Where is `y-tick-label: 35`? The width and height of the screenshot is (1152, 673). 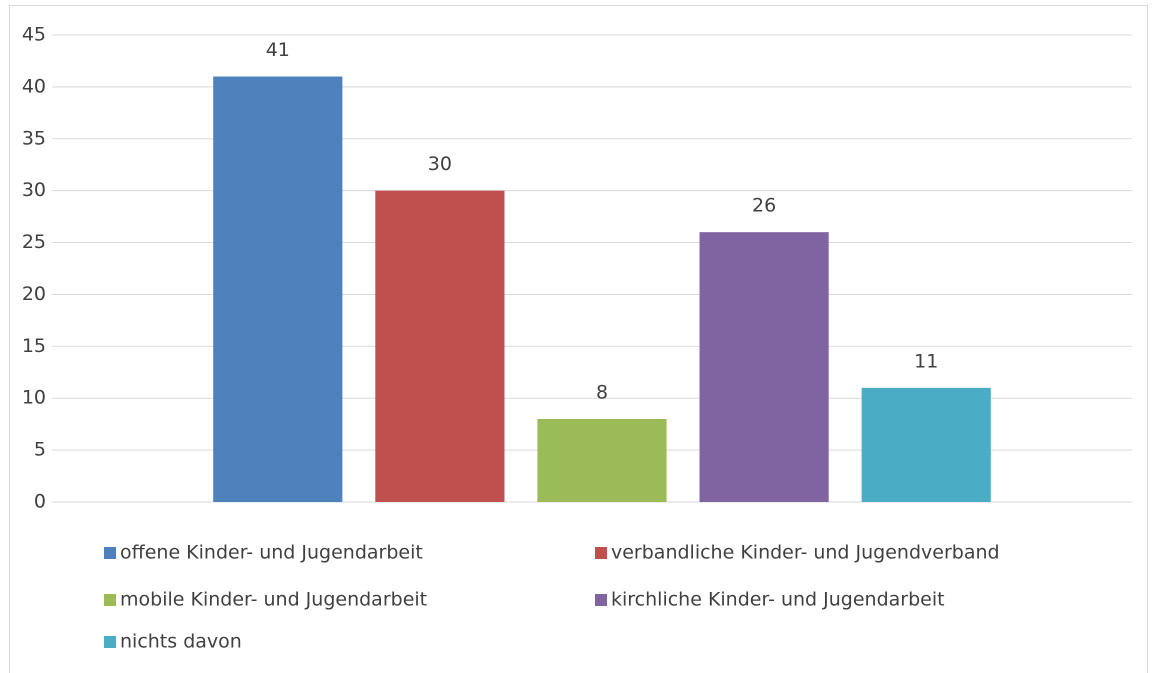 y-tick-label: 35 is located at coordinates (34, 138).